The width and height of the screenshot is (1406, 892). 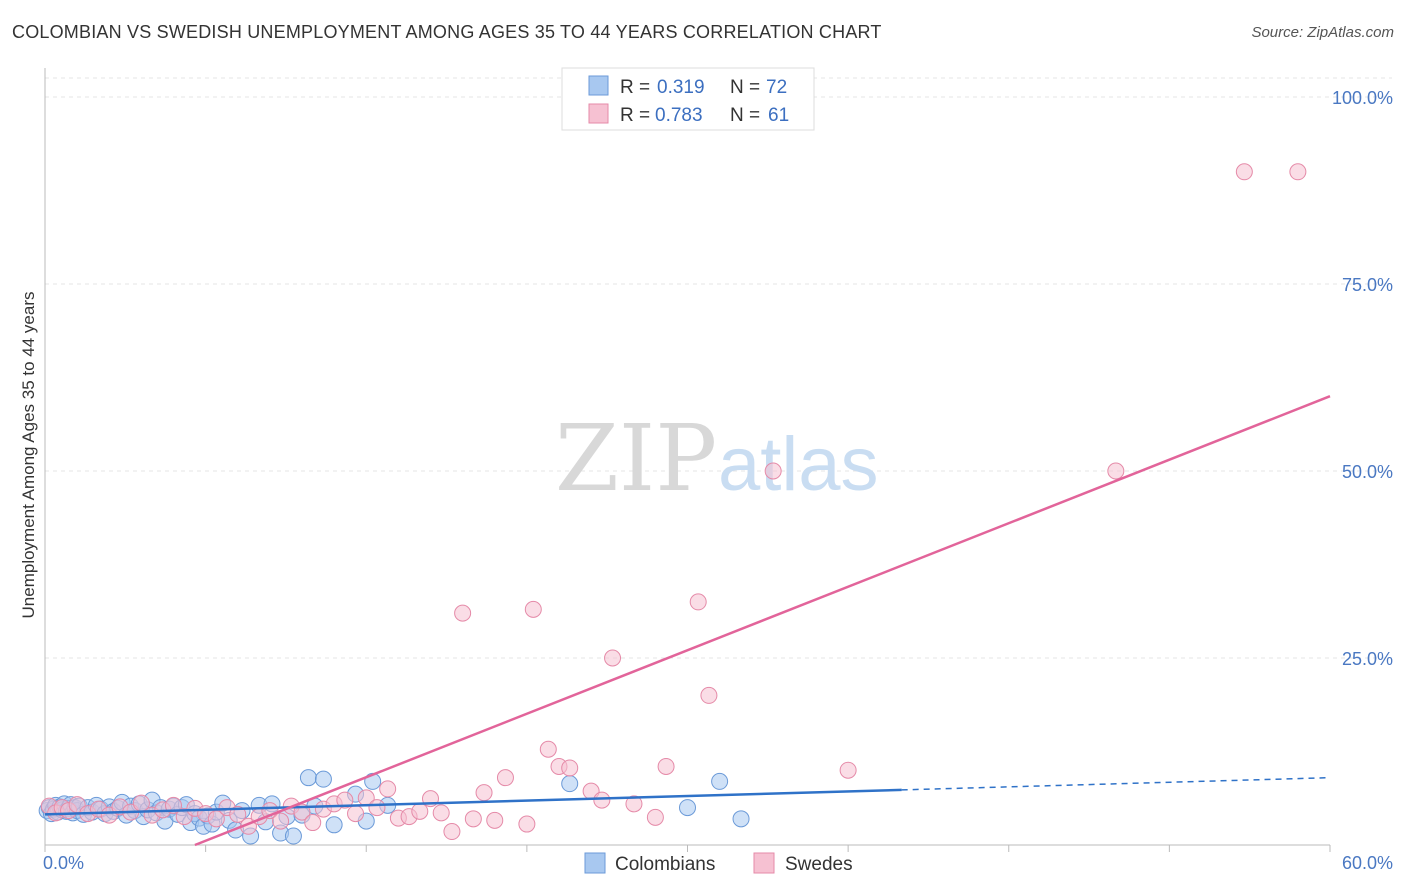 What do you see at coordinates (665, 864) in the screenshot?
I see `legend-bottom-label-colombians: Colombians` at bounding box center [665, 864].